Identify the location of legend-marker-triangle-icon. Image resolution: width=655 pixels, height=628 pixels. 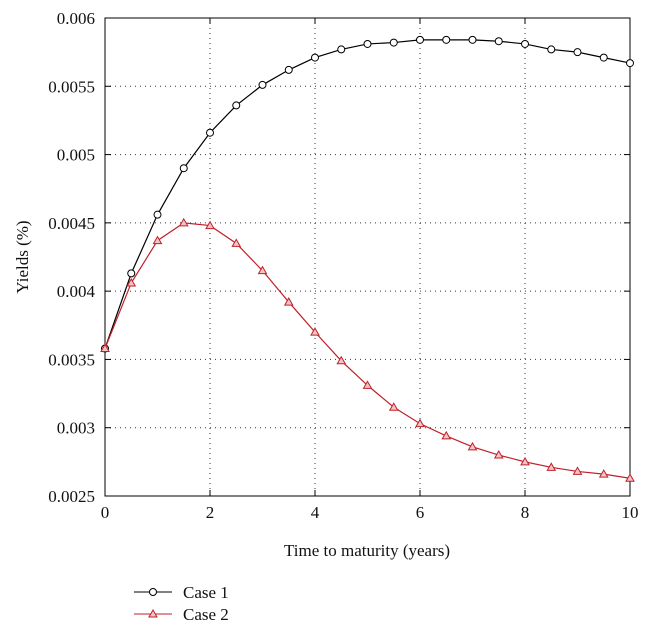
(153, 613).